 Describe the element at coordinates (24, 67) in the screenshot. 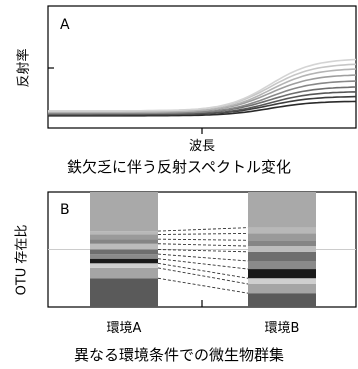

I see `panel-a-ylabel: 反射率` at that location.